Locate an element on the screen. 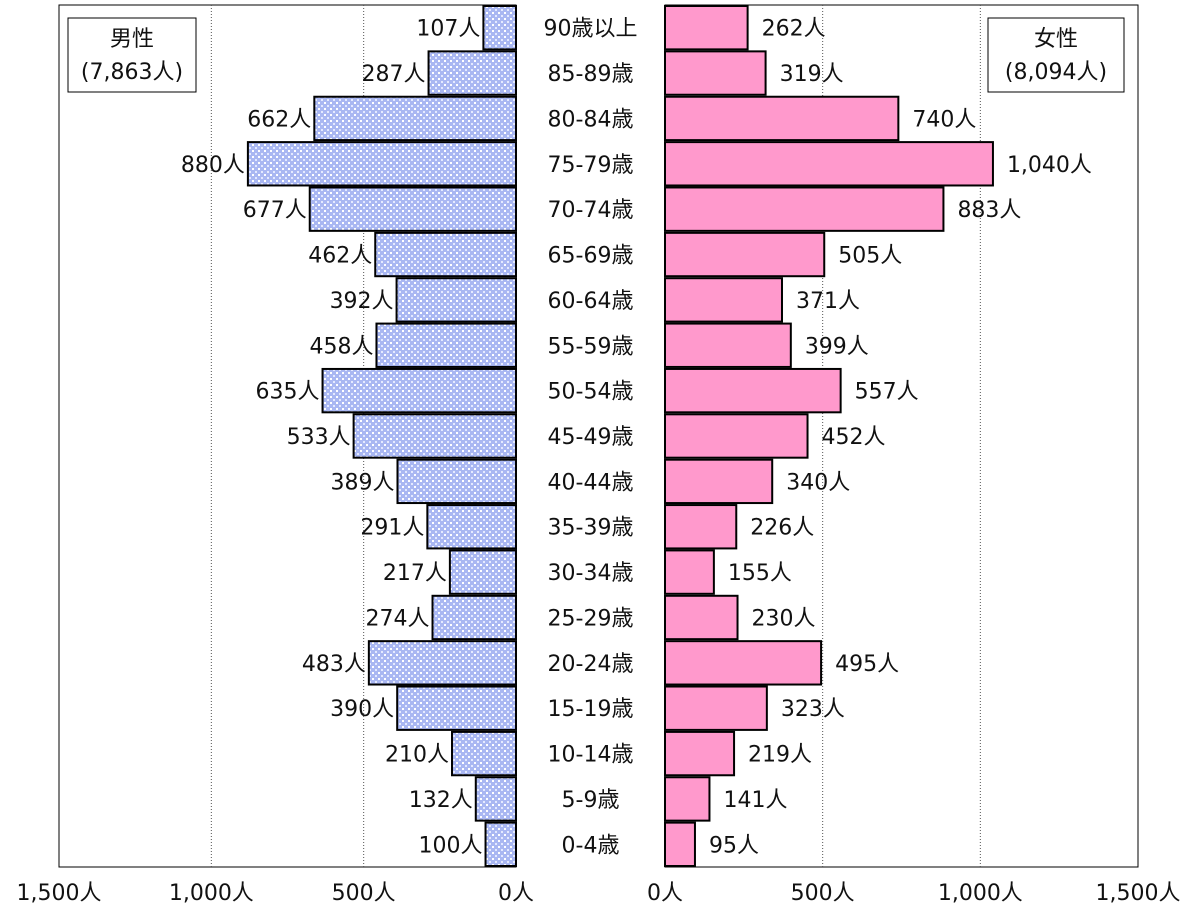  age-group-label: 20-24歳 is located at coordinates (591, 664).